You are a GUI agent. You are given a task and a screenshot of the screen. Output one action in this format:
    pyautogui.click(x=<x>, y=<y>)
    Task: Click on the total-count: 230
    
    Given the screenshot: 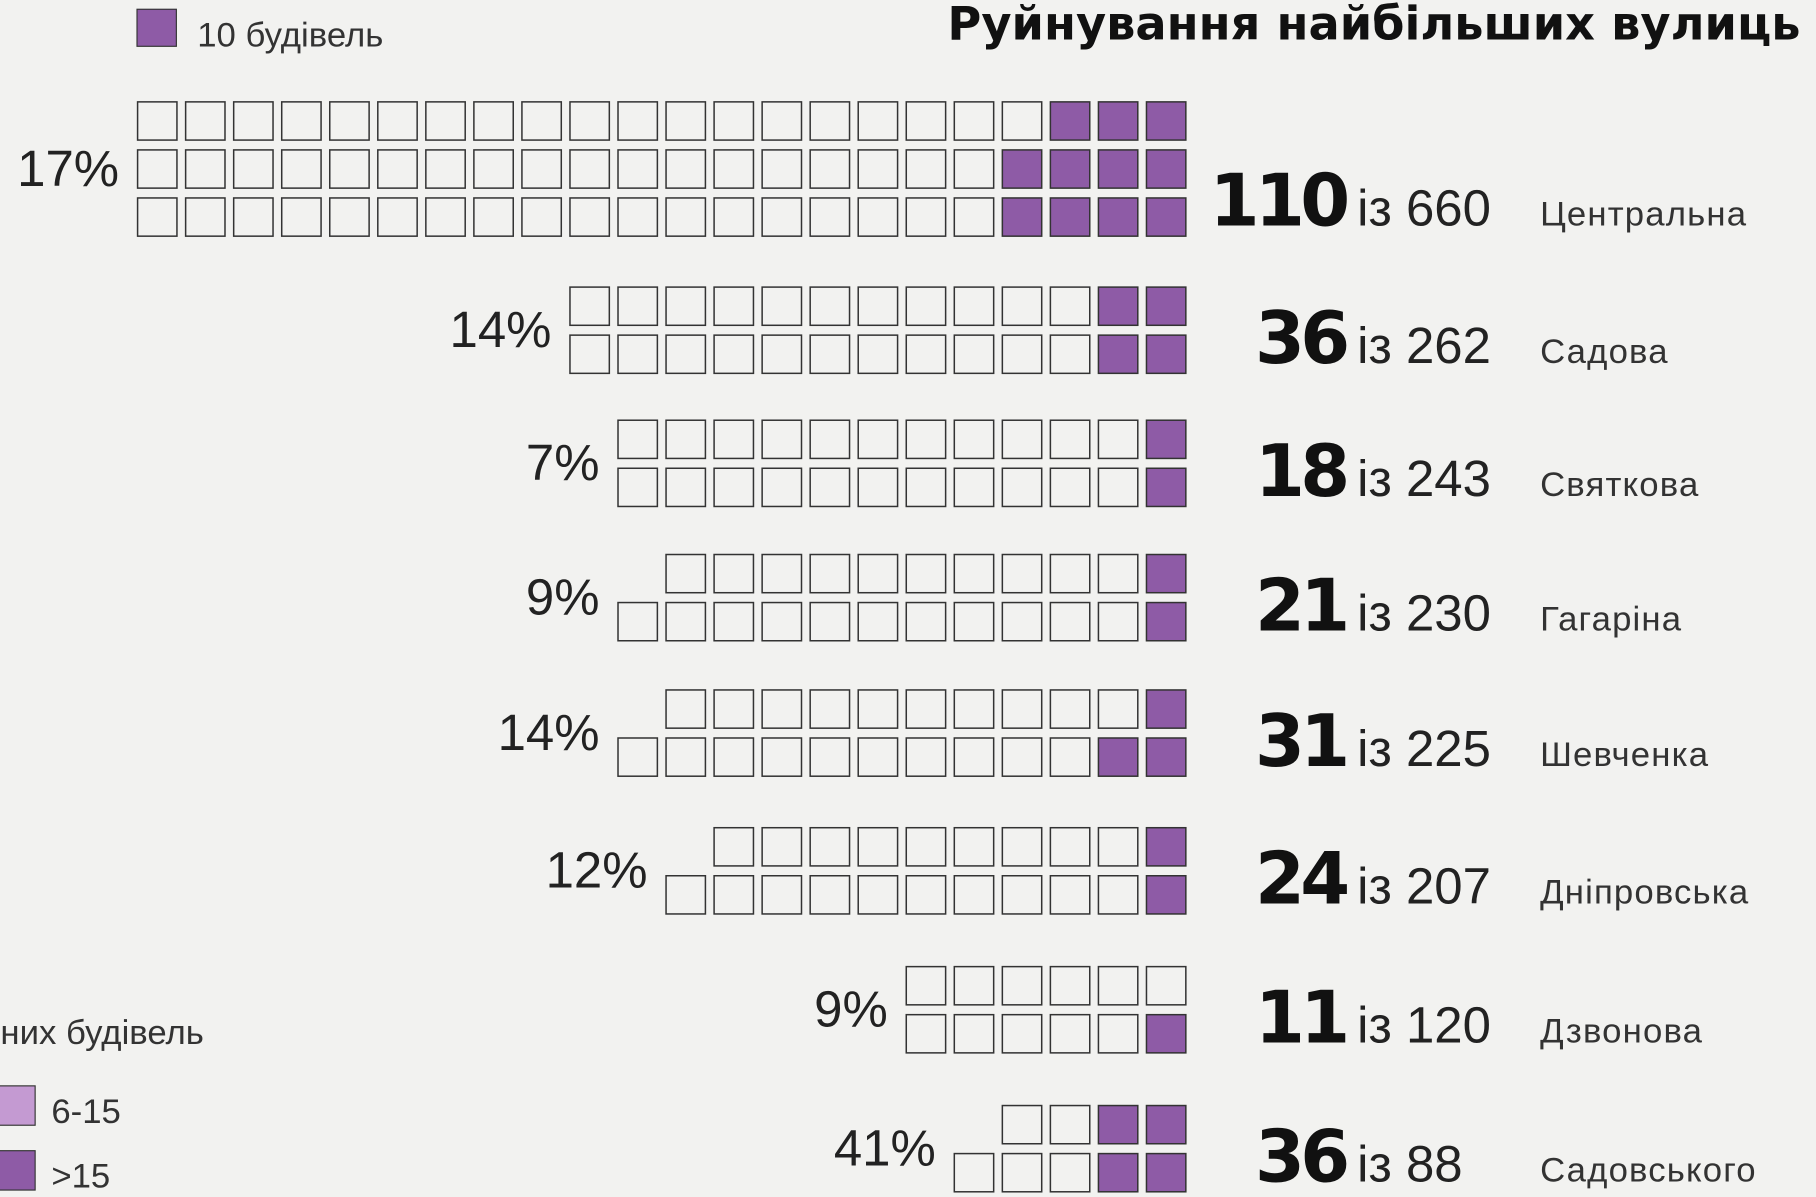 What is the action you would take?
    pyautogui.click(x=1448, y=612)
    